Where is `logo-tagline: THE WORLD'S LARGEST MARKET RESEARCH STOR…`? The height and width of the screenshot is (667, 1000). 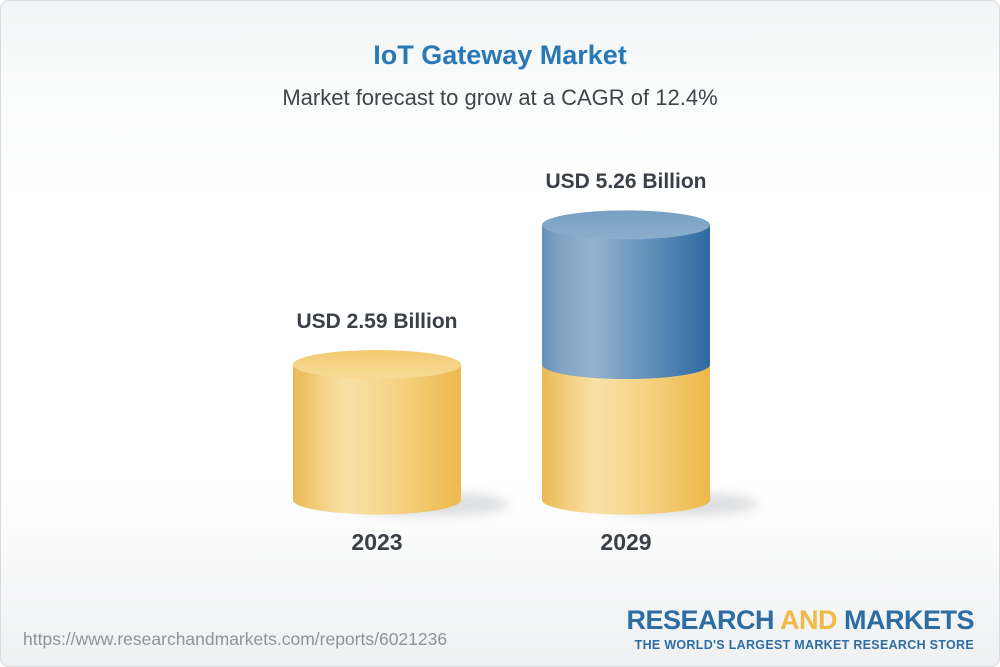
logo-tagline: THE WORLD'S LARGEST MARKET RESEARCH STOR… is located at coordinates (804, 645).